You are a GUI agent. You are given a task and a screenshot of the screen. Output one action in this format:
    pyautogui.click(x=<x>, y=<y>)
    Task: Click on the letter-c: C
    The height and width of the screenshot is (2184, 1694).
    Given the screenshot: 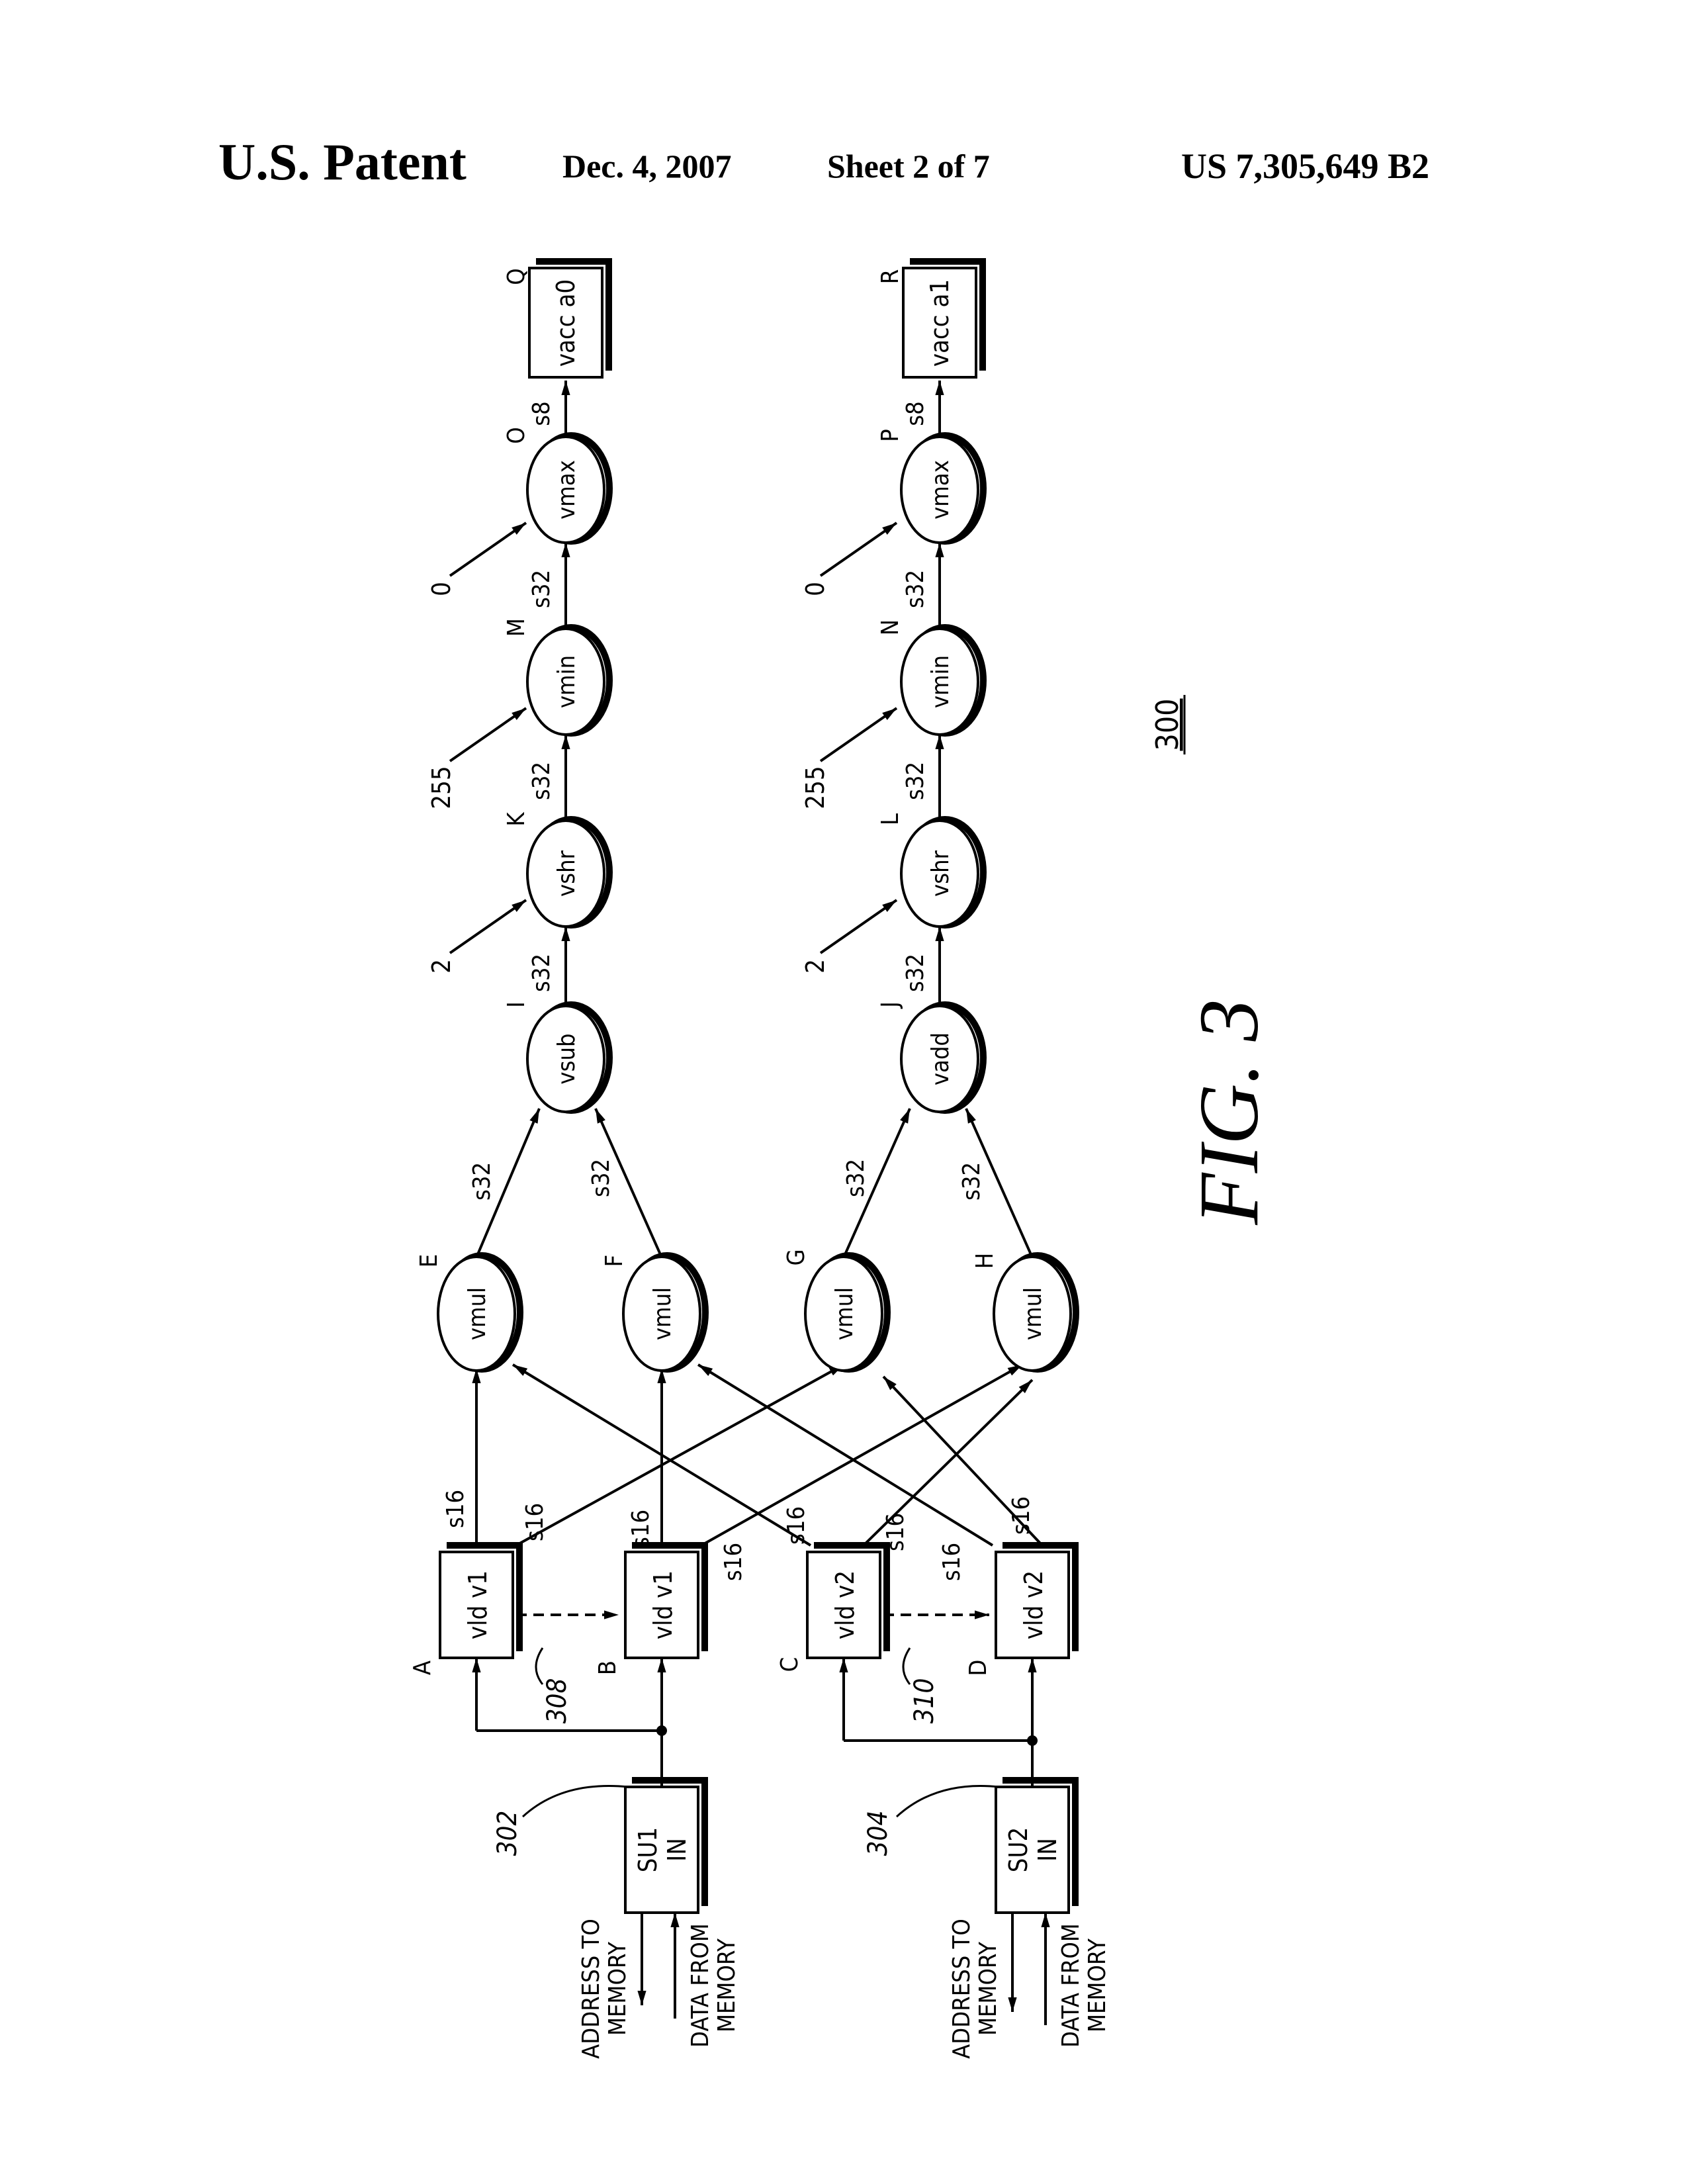 What is the action you would take?
    pyautogui.click(x=789, y=1664)
    